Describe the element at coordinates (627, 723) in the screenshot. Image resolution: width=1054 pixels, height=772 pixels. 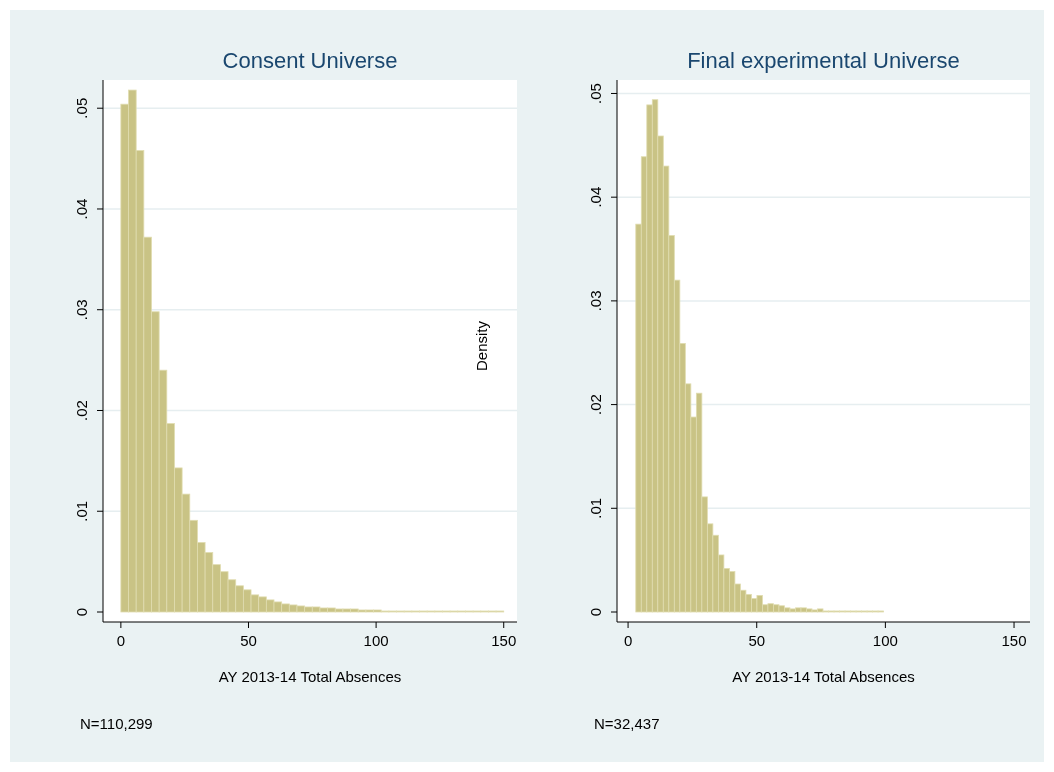
I see `text: N=32,437` at that location.